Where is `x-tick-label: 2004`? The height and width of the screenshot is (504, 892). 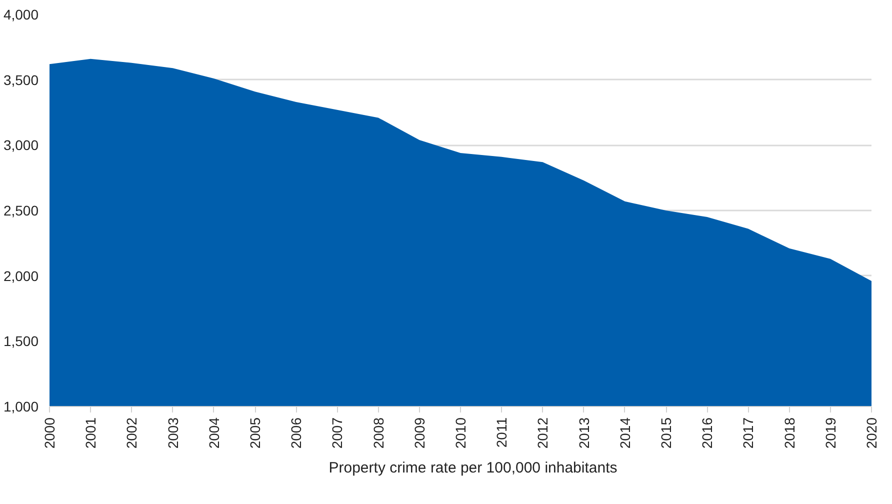 x-tick-label: 2004 is located at coordinates (214, 433).